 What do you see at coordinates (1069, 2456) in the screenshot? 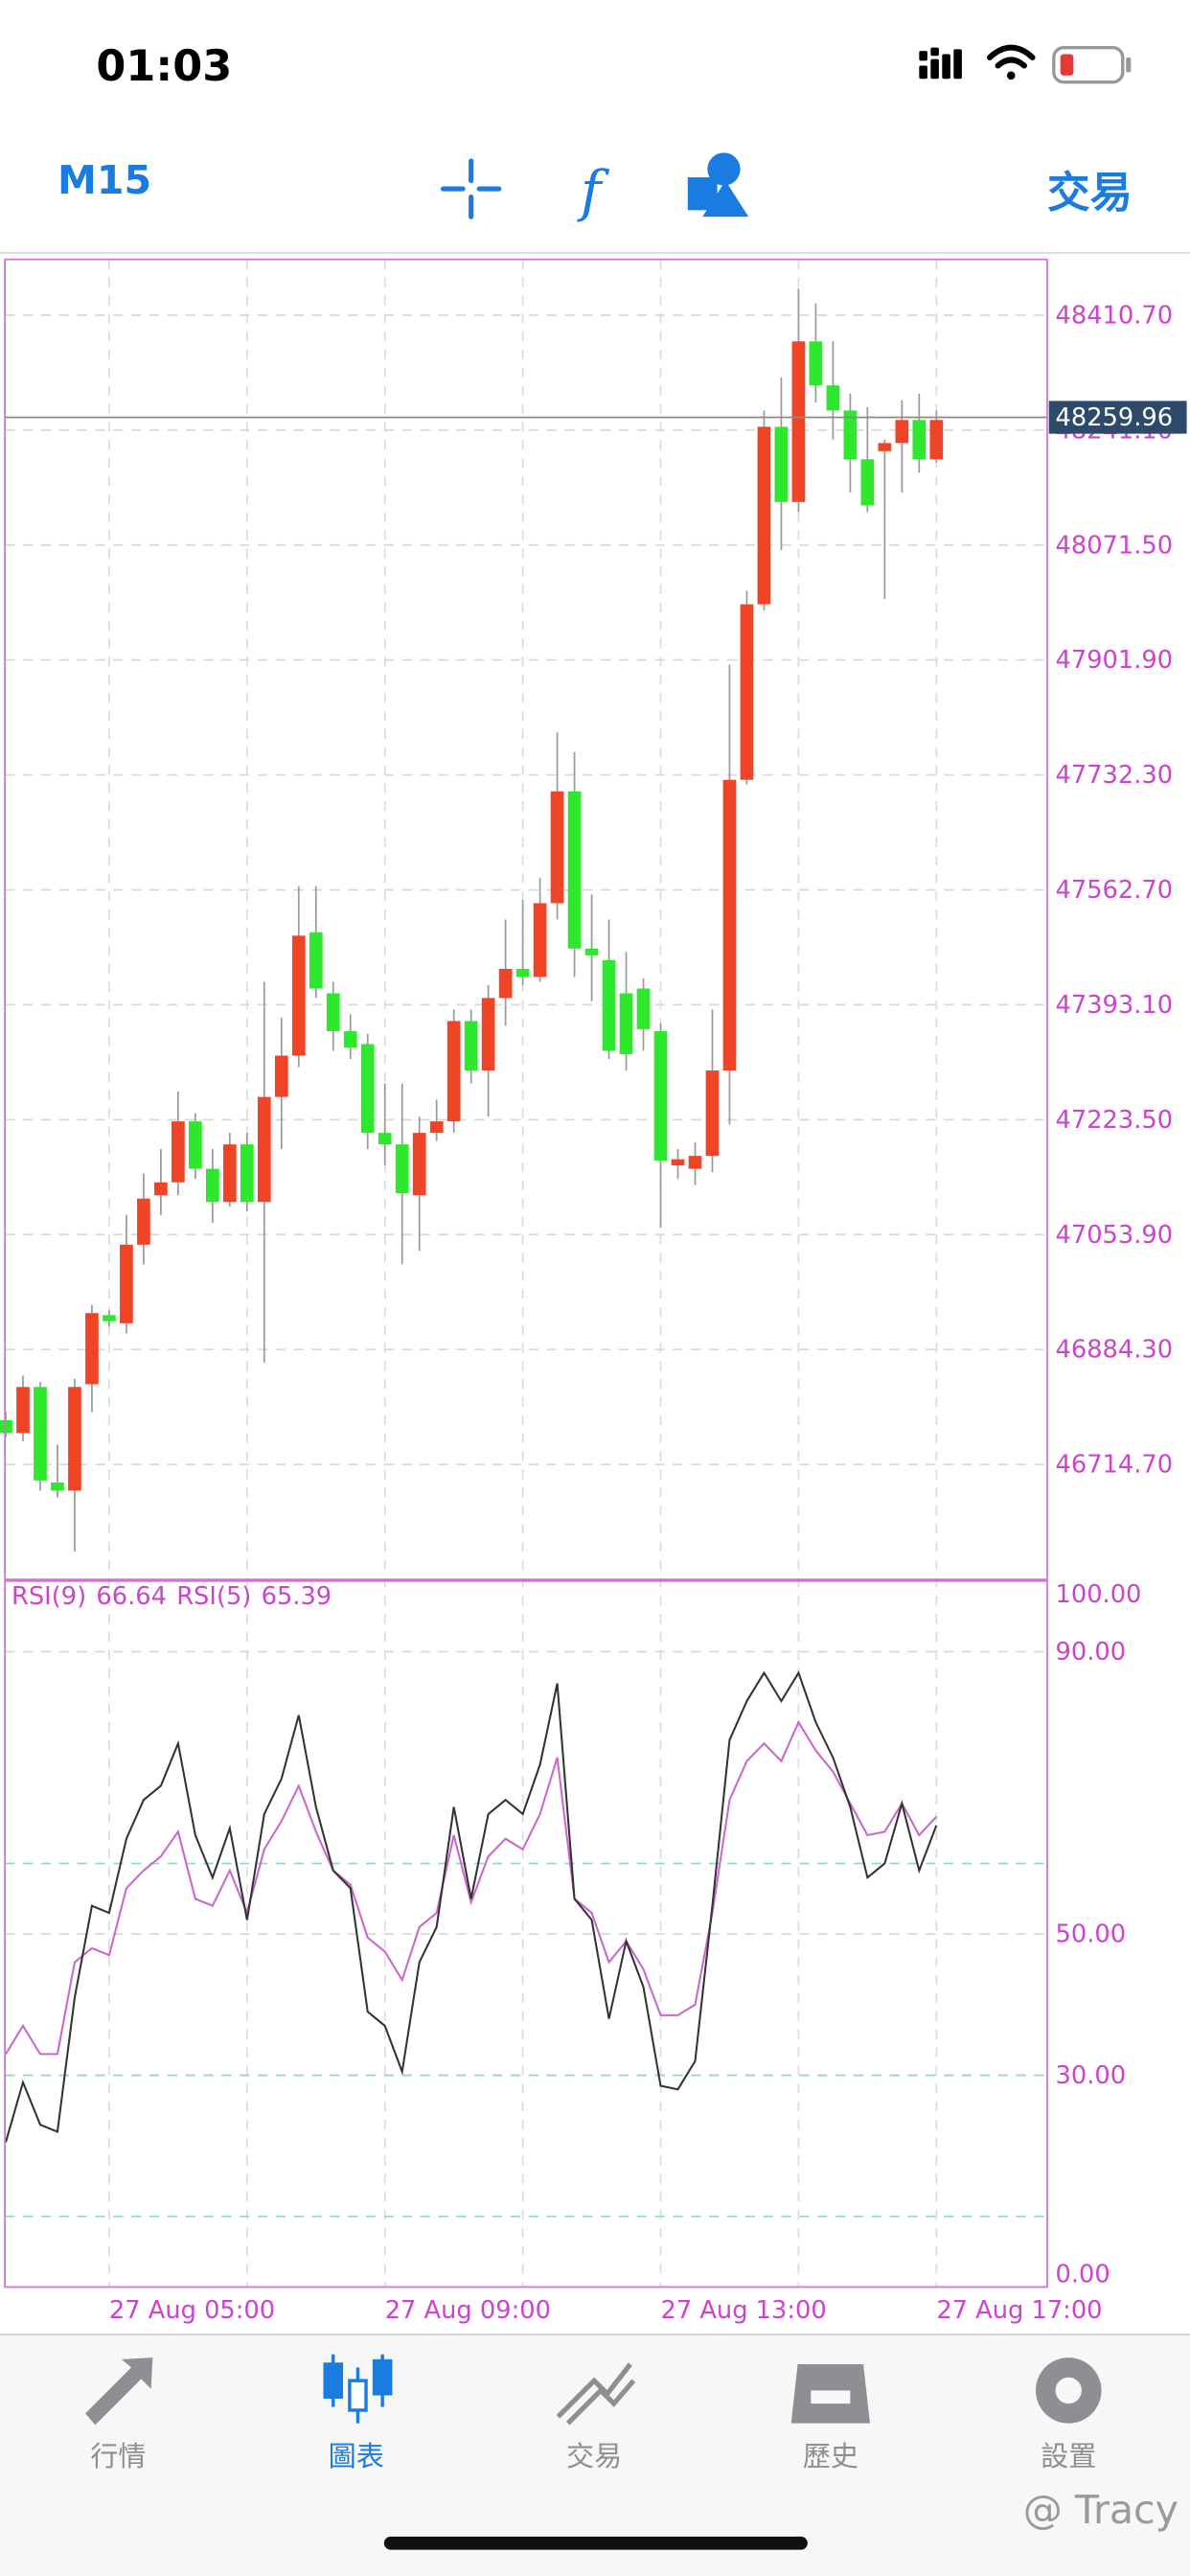
I see `tab-label: 設置` at bounding box center [1069, 2456].